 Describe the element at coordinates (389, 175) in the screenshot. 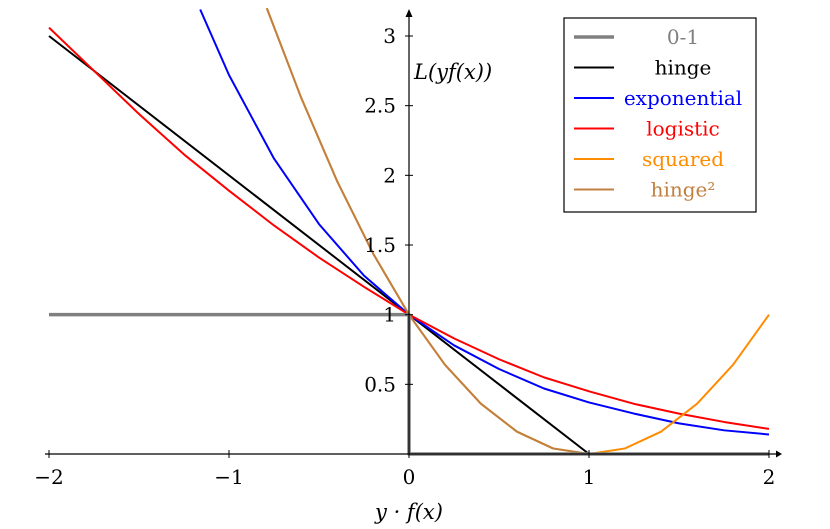

I see `y-tick-label: 2` at that location.